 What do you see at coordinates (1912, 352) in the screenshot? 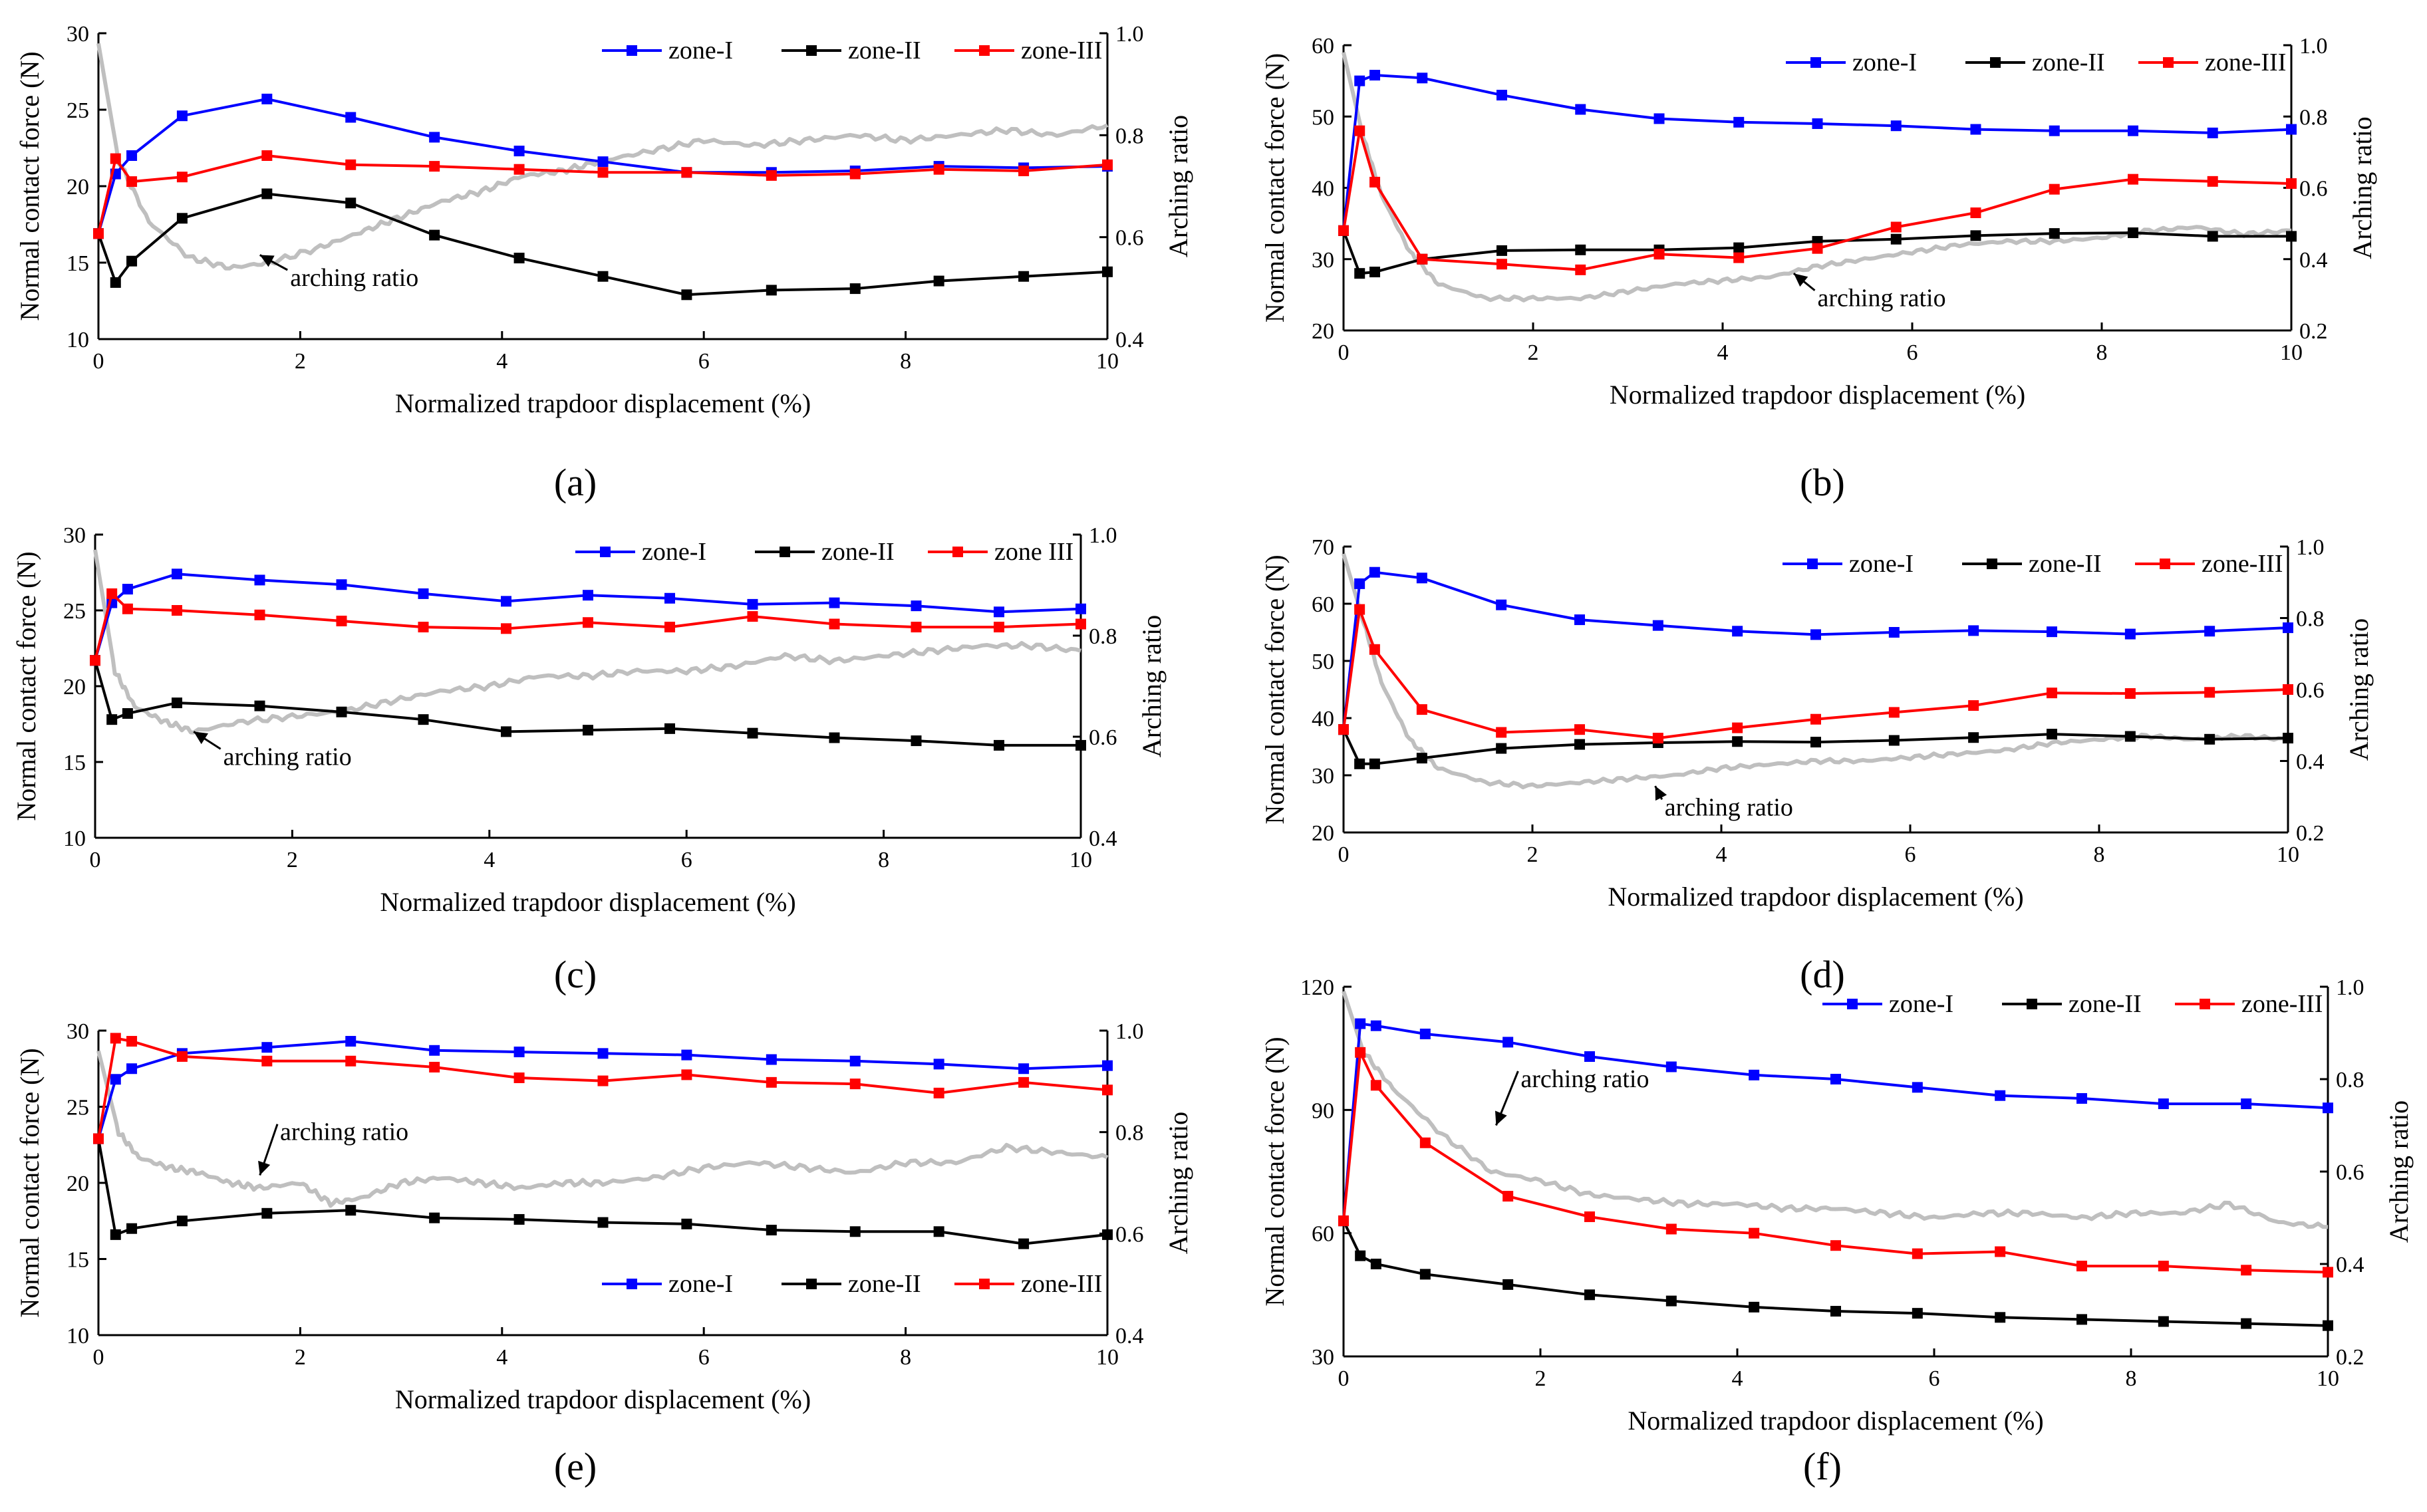
I see `x-tick-label: 6` at bounding box center [1912, 352].